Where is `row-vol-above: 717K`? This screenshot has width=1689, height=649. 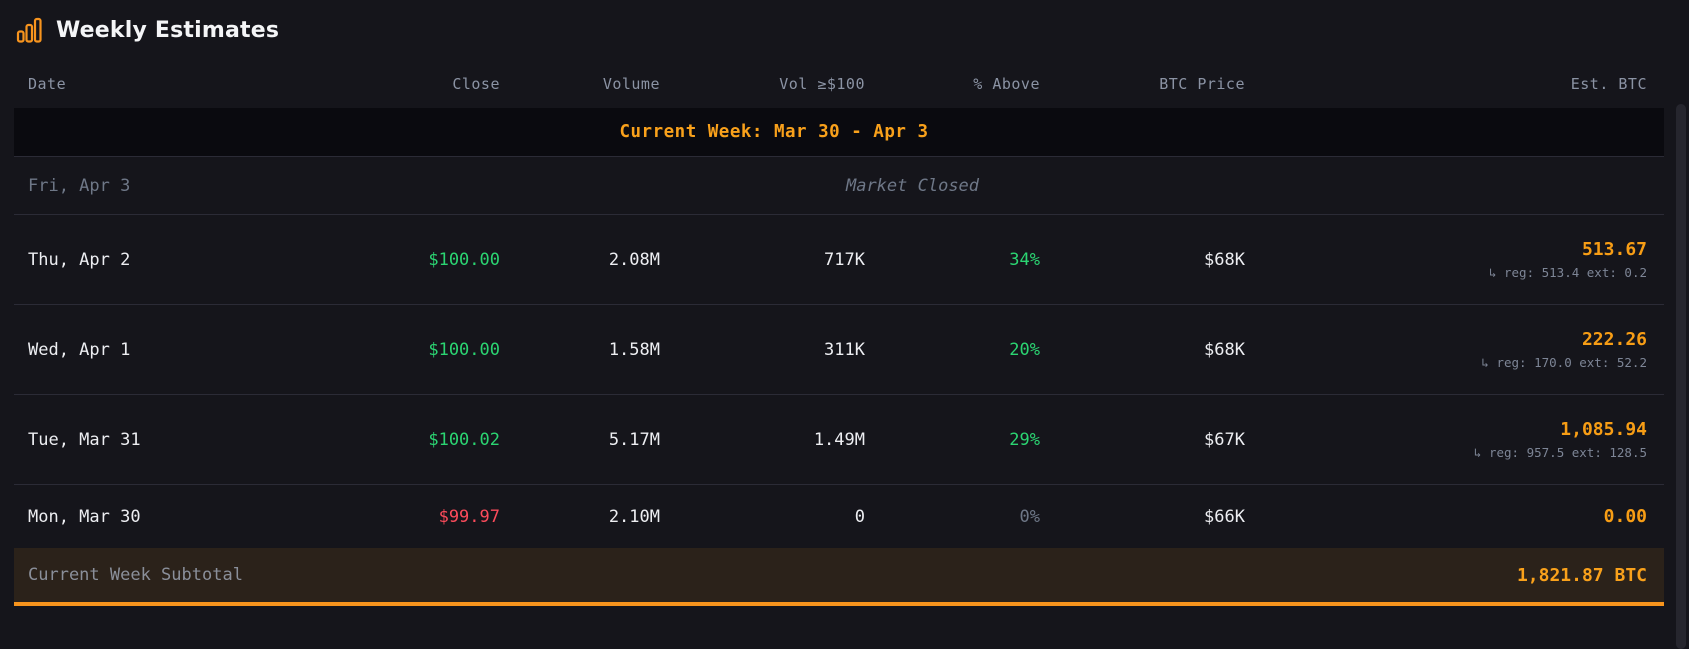 row-vol-above: 717K is located at coordinates (844, 259).